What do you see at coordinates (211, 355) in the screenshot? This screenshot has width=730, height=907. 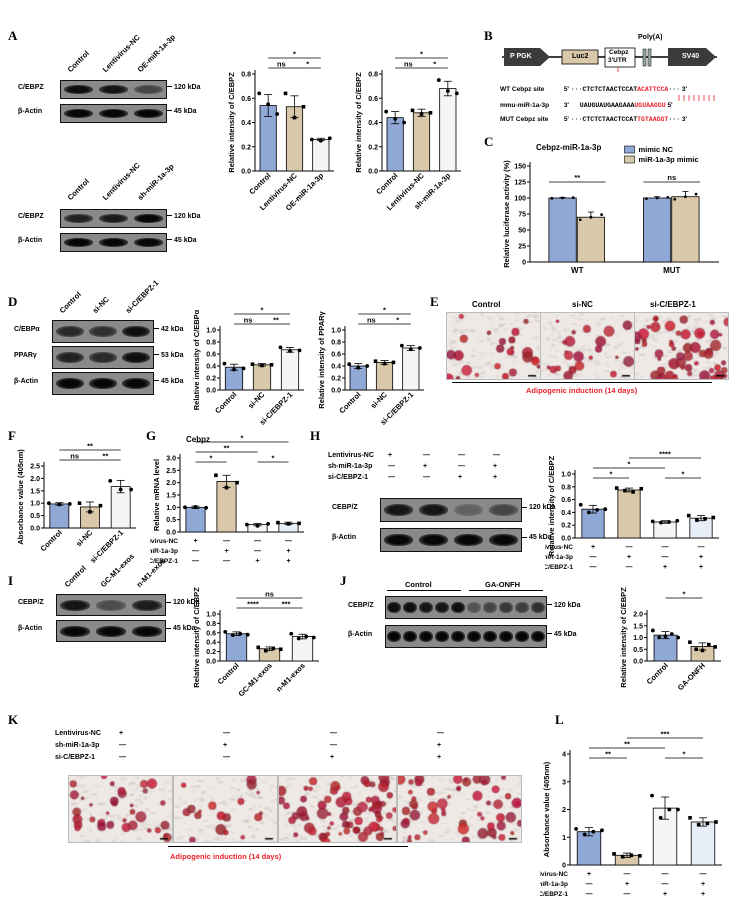 I see `y-tick-label: 0.6` at bounding box center [211, 355].